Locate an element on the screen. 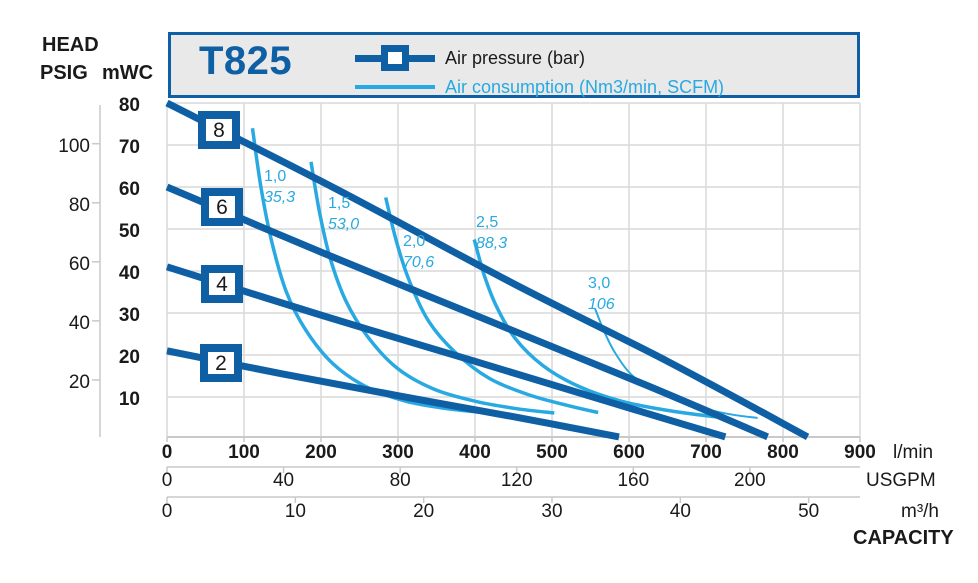  pressure-marker-4bar: 4 is located at coordinates (222, 284).